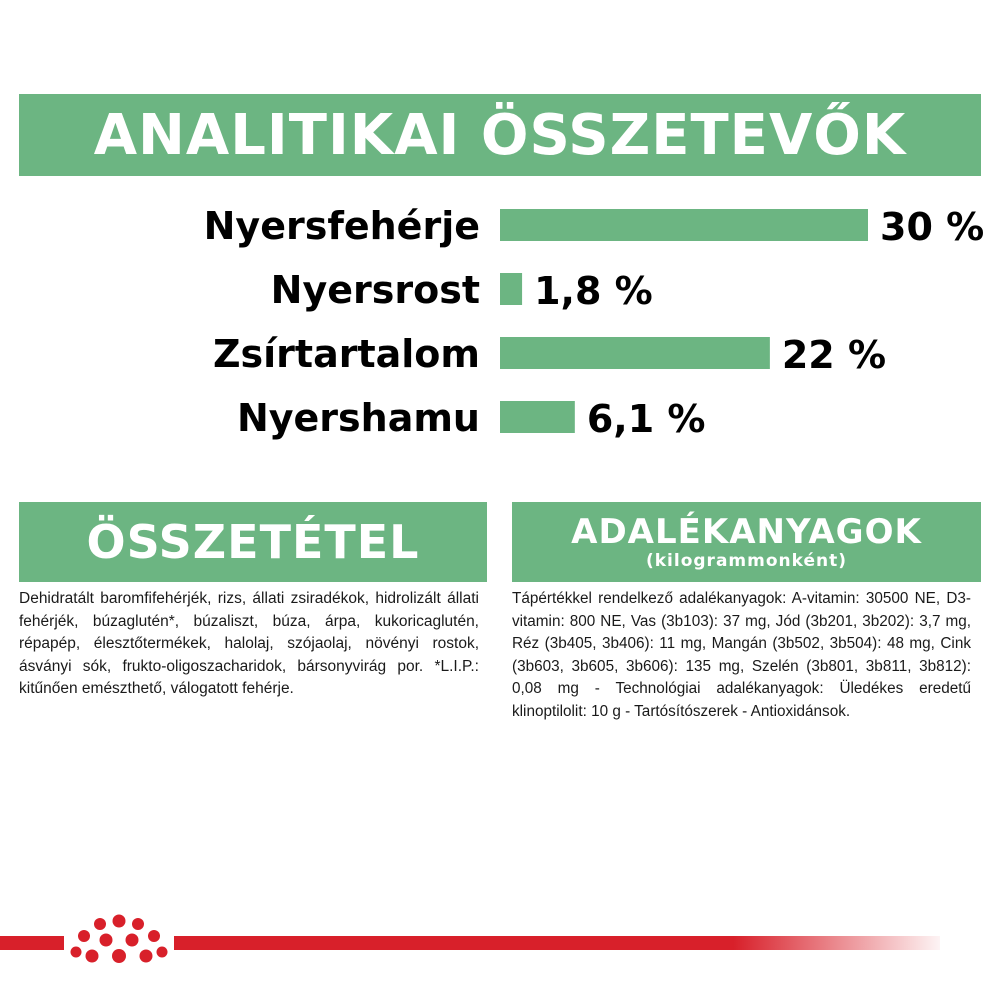 This screenshot has height=1000, width=1000. Describe the element at coordinates (593, 291) in the screenshot. I see `value-label: 1,8 %` at that location.